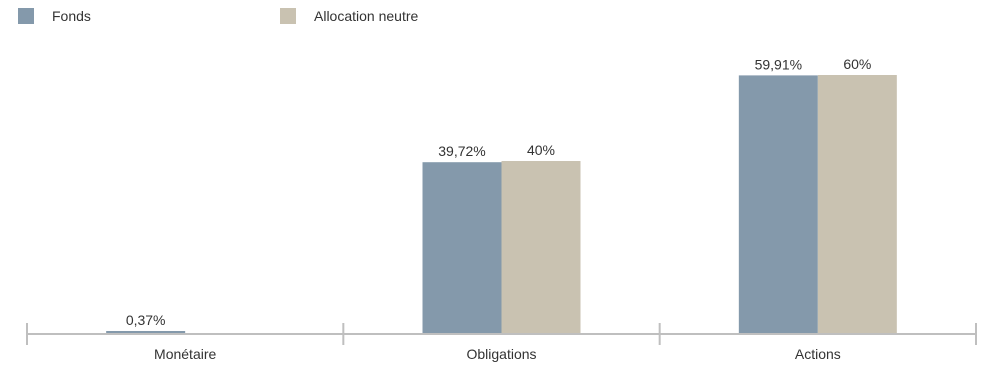 The image size is (986, 367). What do you see at coordinates (501, 354) in the screenshot?
I see `x-tick-label: Obligations` at bounding box center [501, 354].